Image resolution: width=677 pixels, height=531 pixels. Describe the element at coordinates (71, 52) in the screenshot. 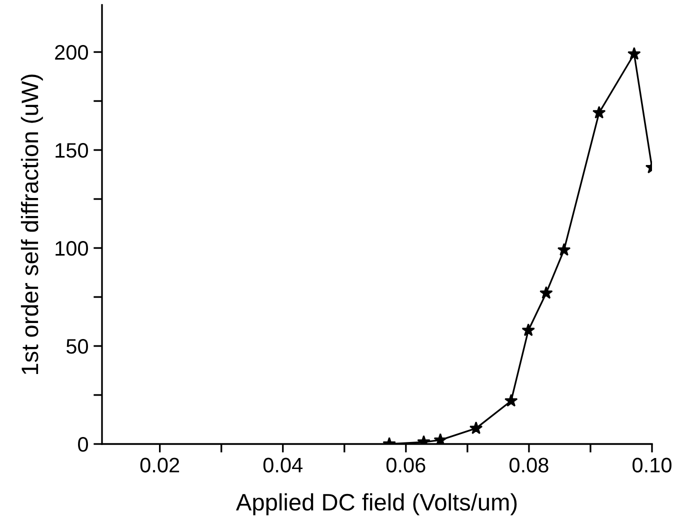

I see `y-tick-label: 200` at that location.